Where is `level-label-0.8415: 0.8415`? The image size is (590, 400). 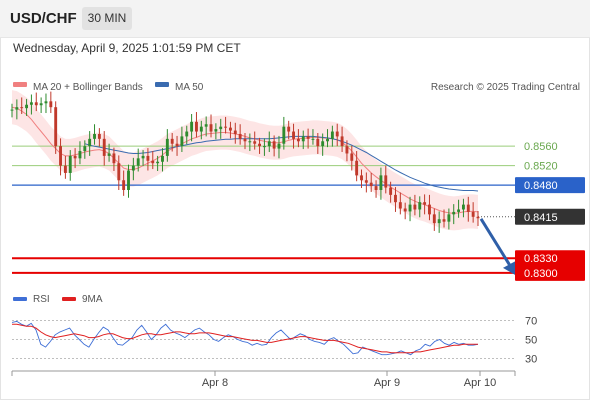
level-label-0.8415: 0.8415 is located at coordinates (541, 218).